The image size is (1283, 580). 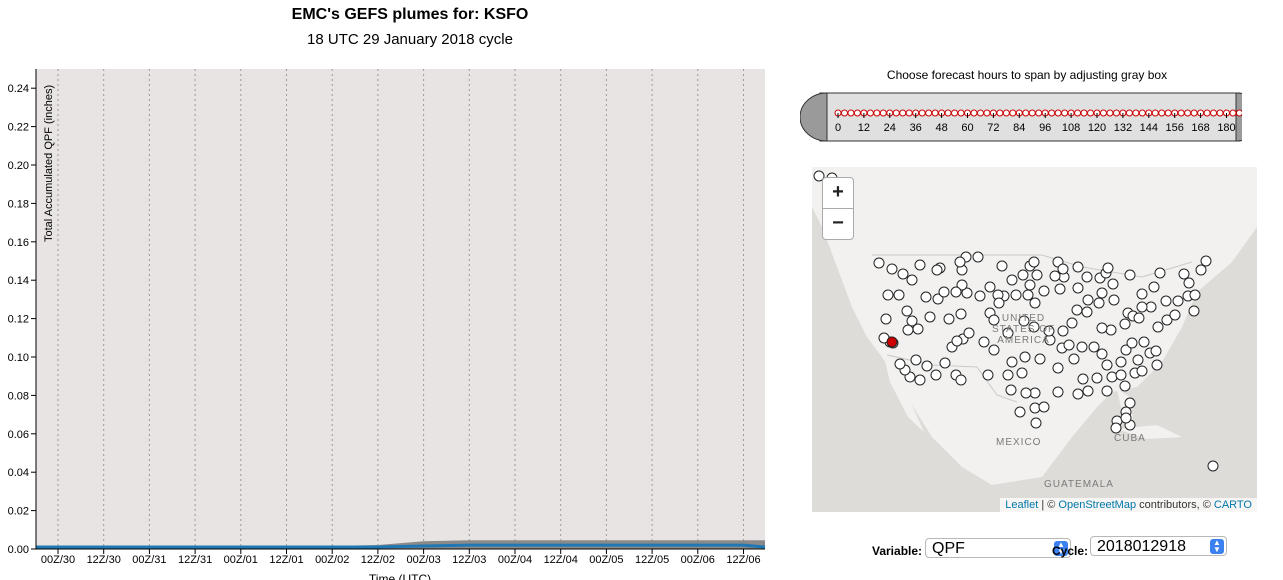 I want to click on selected-station-marker, so click(x=892, y=342).